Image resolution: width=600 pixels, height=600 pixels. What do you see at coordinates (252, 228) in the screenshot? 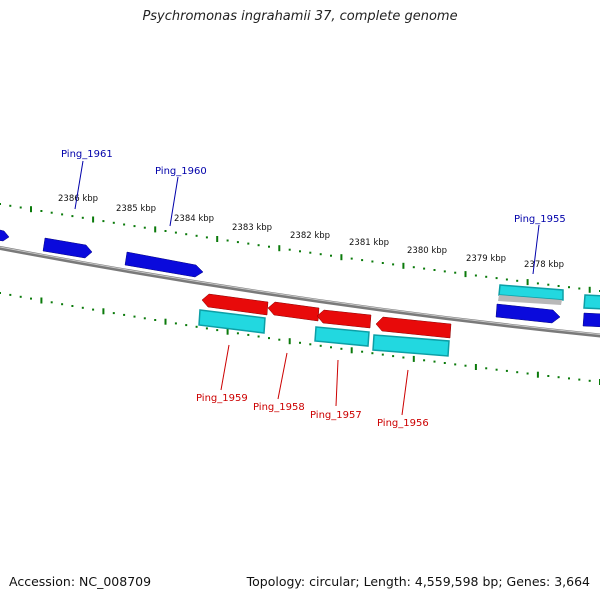
I see `tick-label: 2383 kbp` at bounding box center [252, 228].